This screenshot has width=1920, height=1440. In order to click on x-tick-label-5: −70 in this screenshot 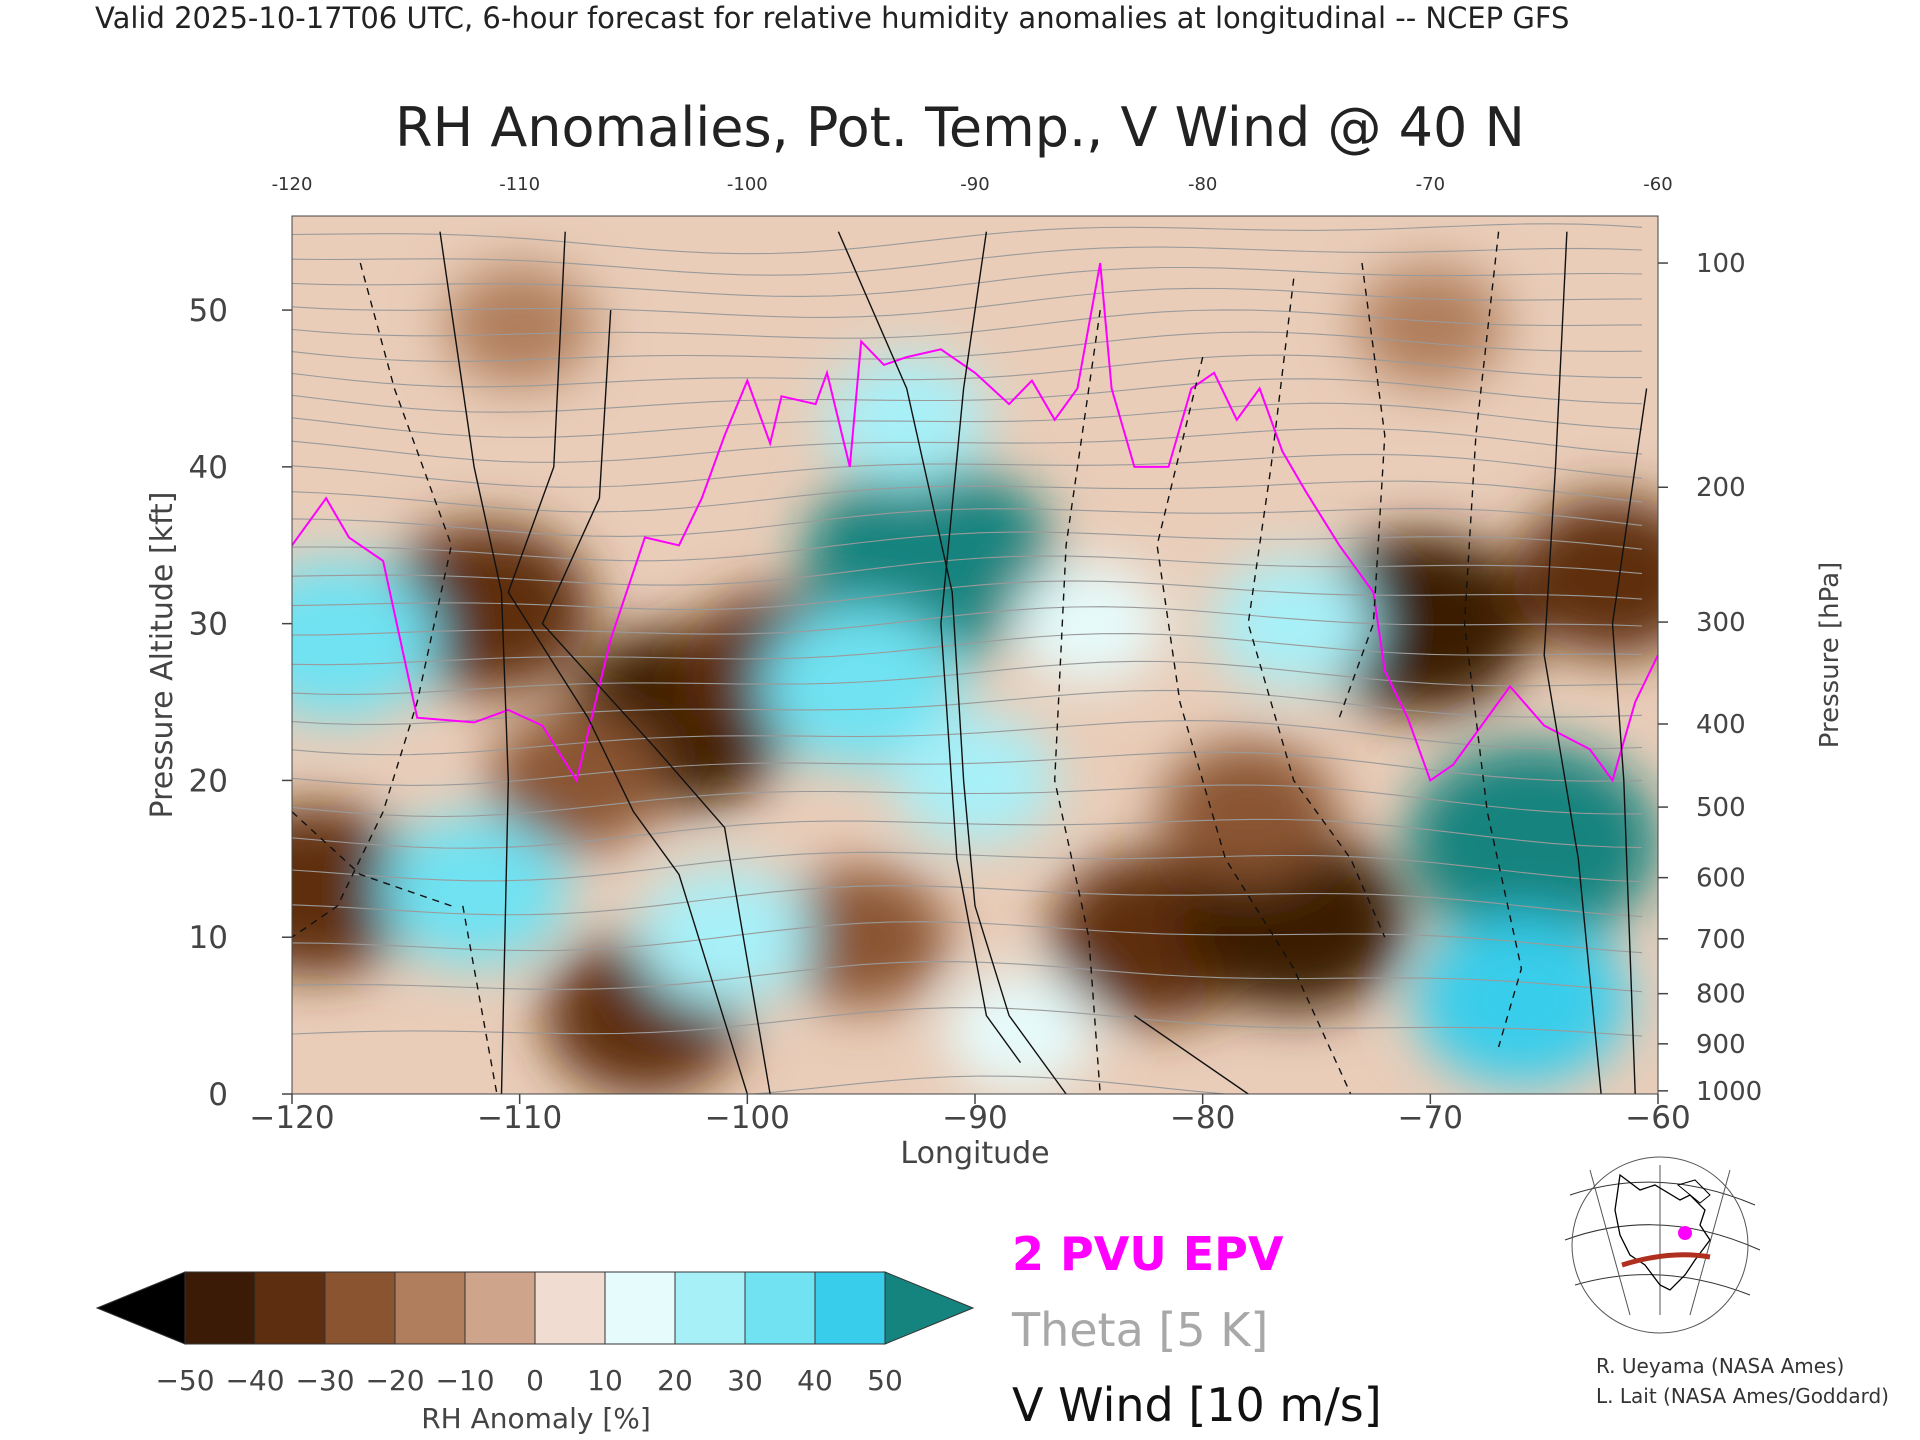, I will do `click(1430, 1118)`.